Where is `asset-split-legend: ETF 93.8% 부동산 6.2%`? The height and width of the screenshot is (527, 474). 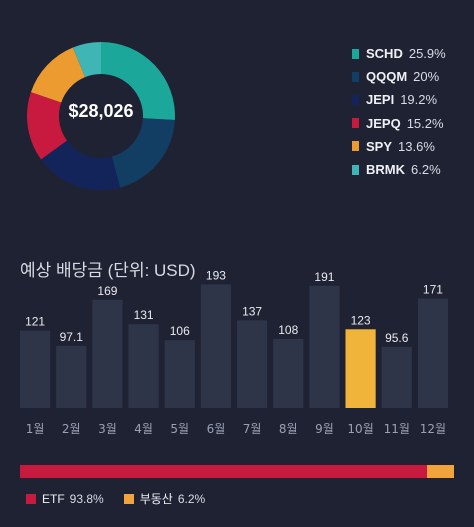
asset-split-legend: ETF 93.8% 부동산 6.2% is located at coordinates (125, 498).